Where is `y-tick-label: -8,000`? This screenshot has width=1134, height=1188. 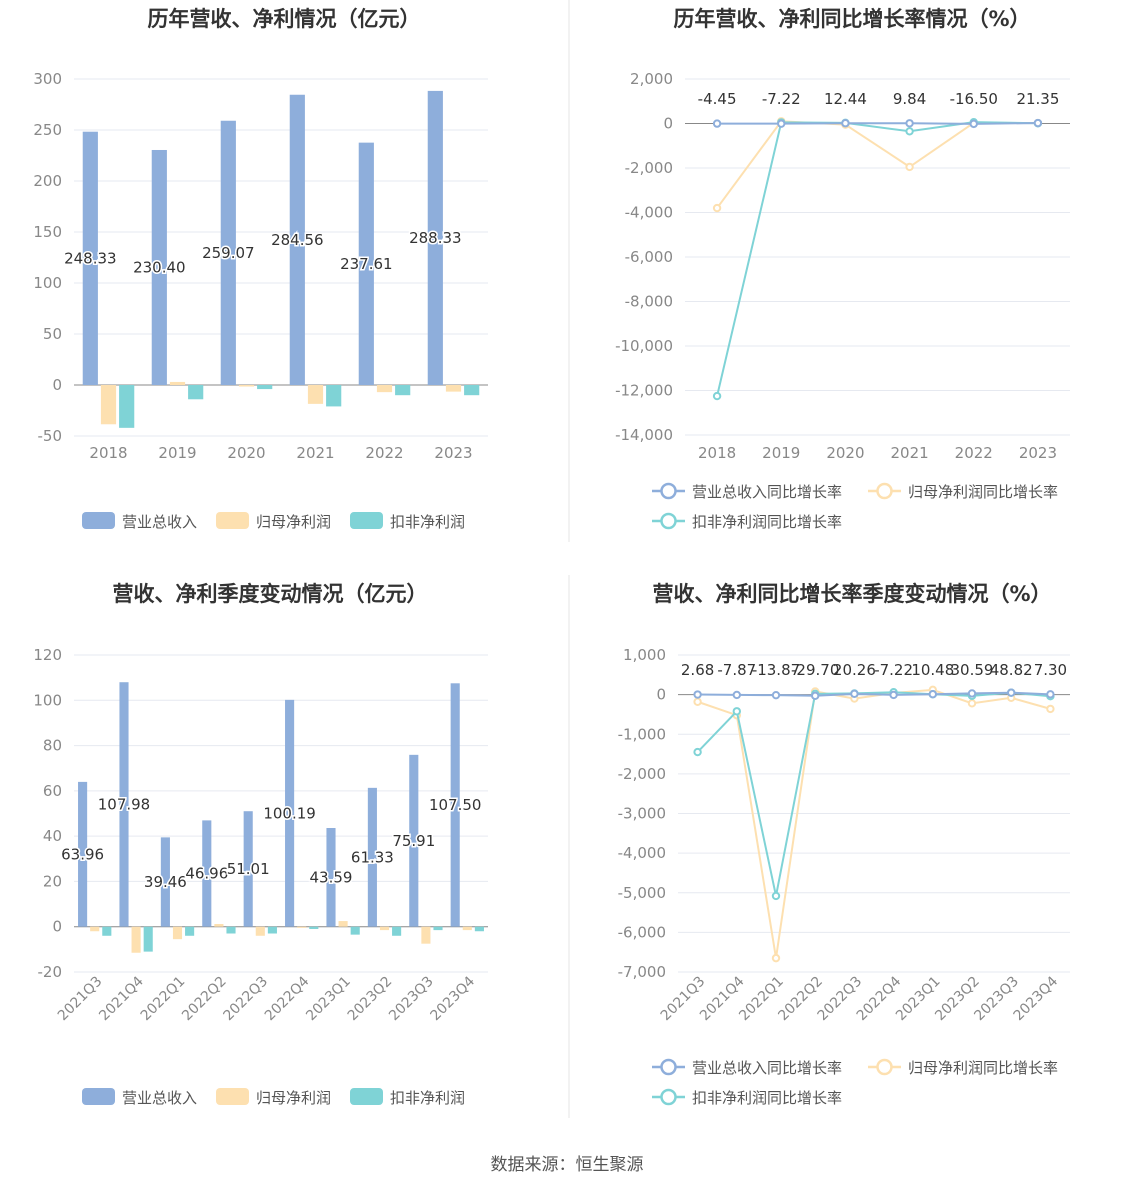 y-tick-label: -8,000 is located at coordinates (649, 302).